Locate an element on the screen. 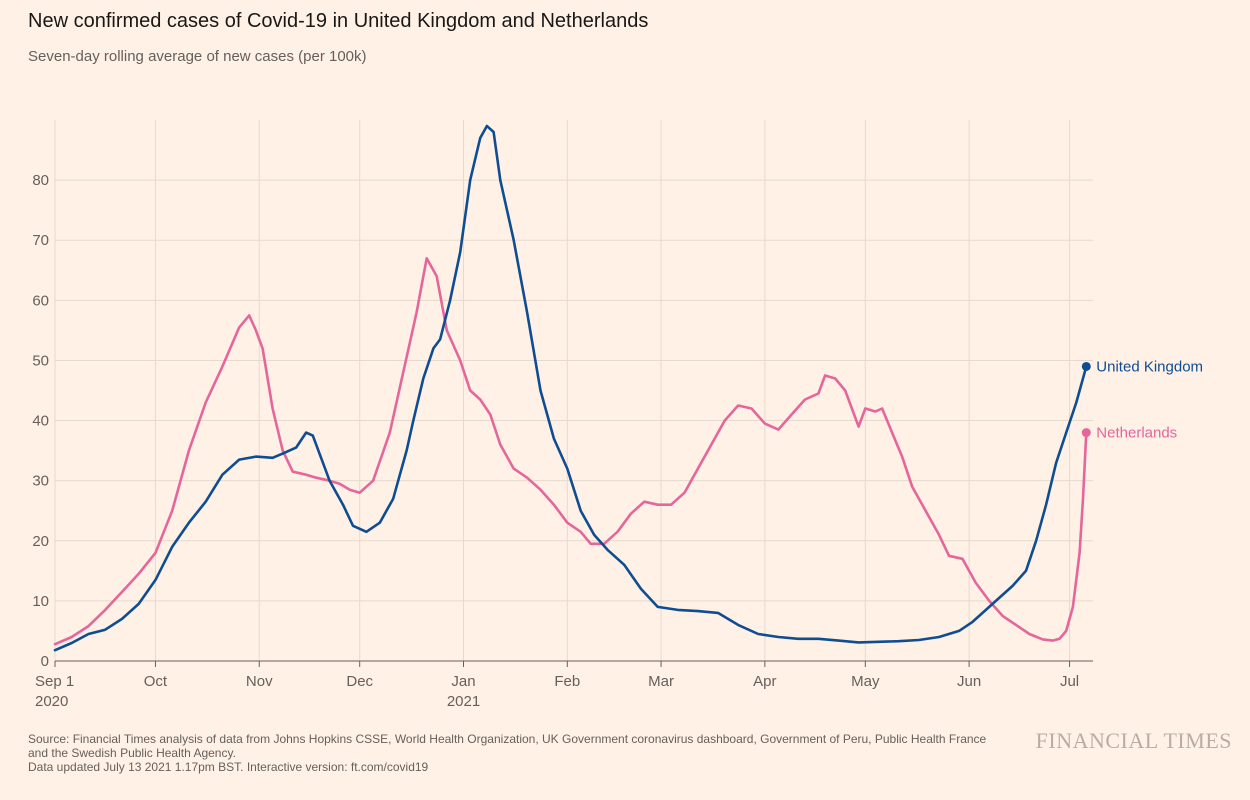  series-label-united-kingdom: United Kingdom is located at coordinates (1149, 366).